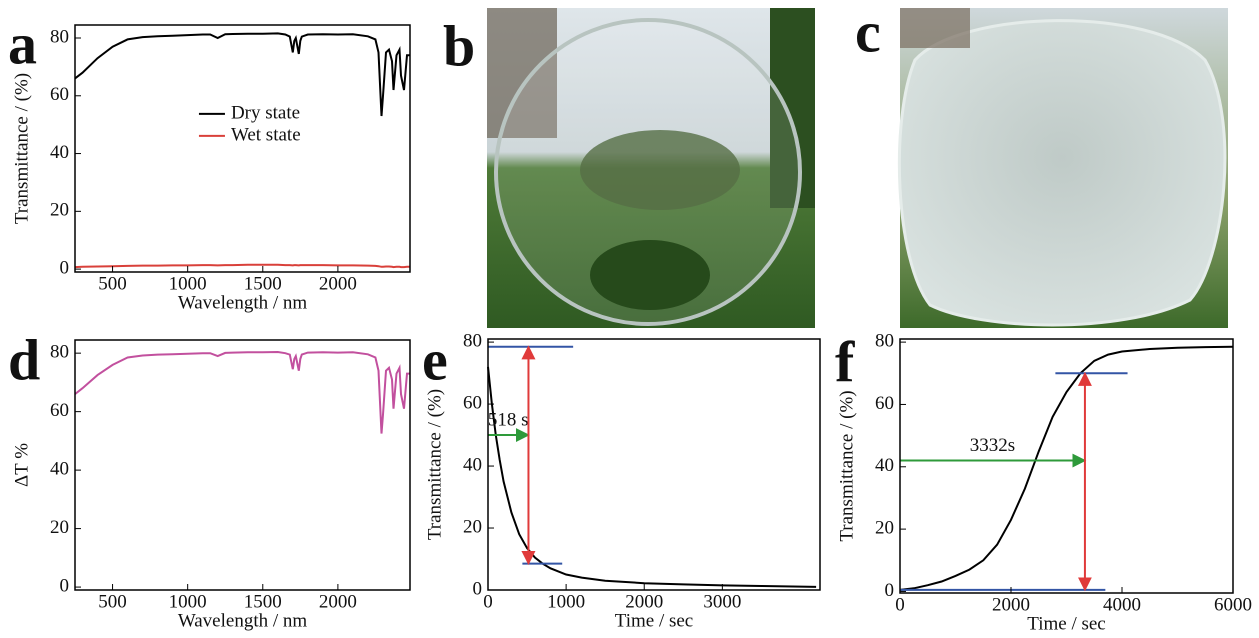  I want to click on legend-label: Wet state, so click(266, 134).